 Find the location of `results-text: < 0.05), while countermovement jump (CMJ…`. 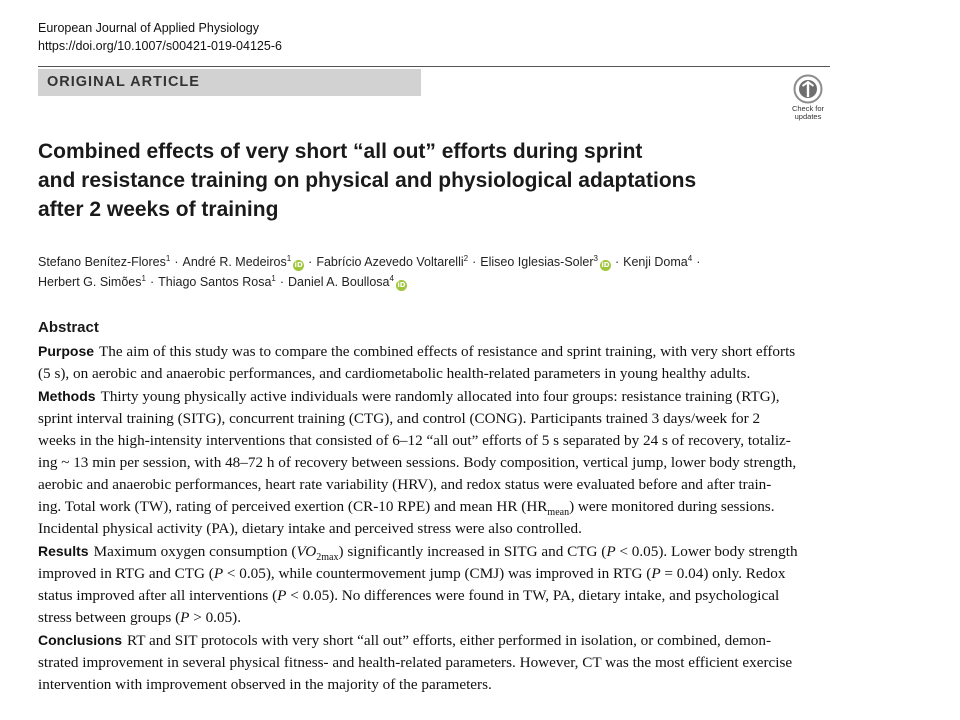

results-text: < 0.05), while countermovement jump (CMJ… is located at coordinates (437, 573).